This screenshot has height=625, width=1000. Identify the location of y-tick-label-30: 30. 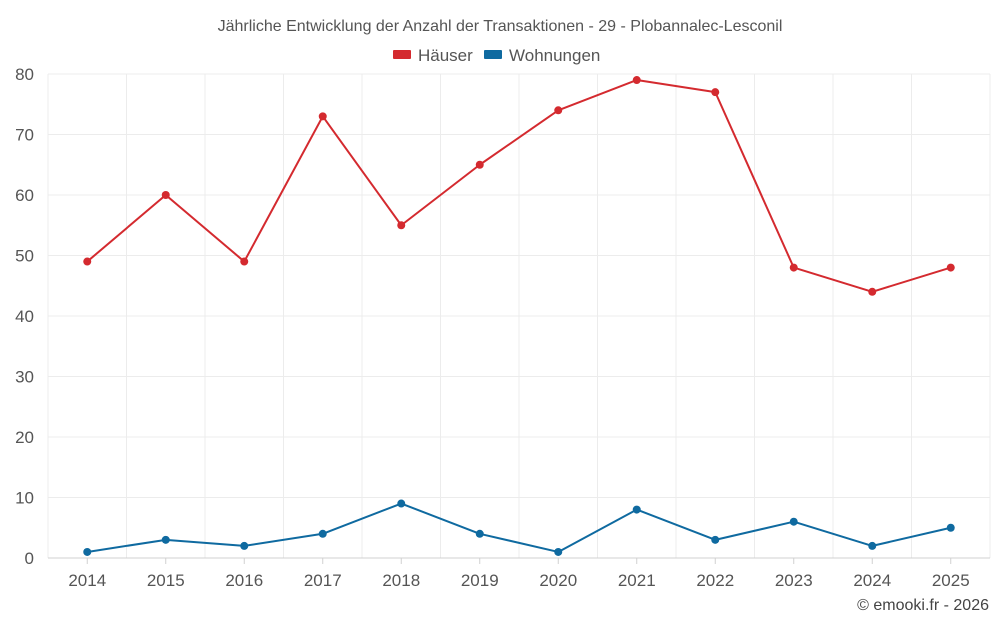
(24, 377).